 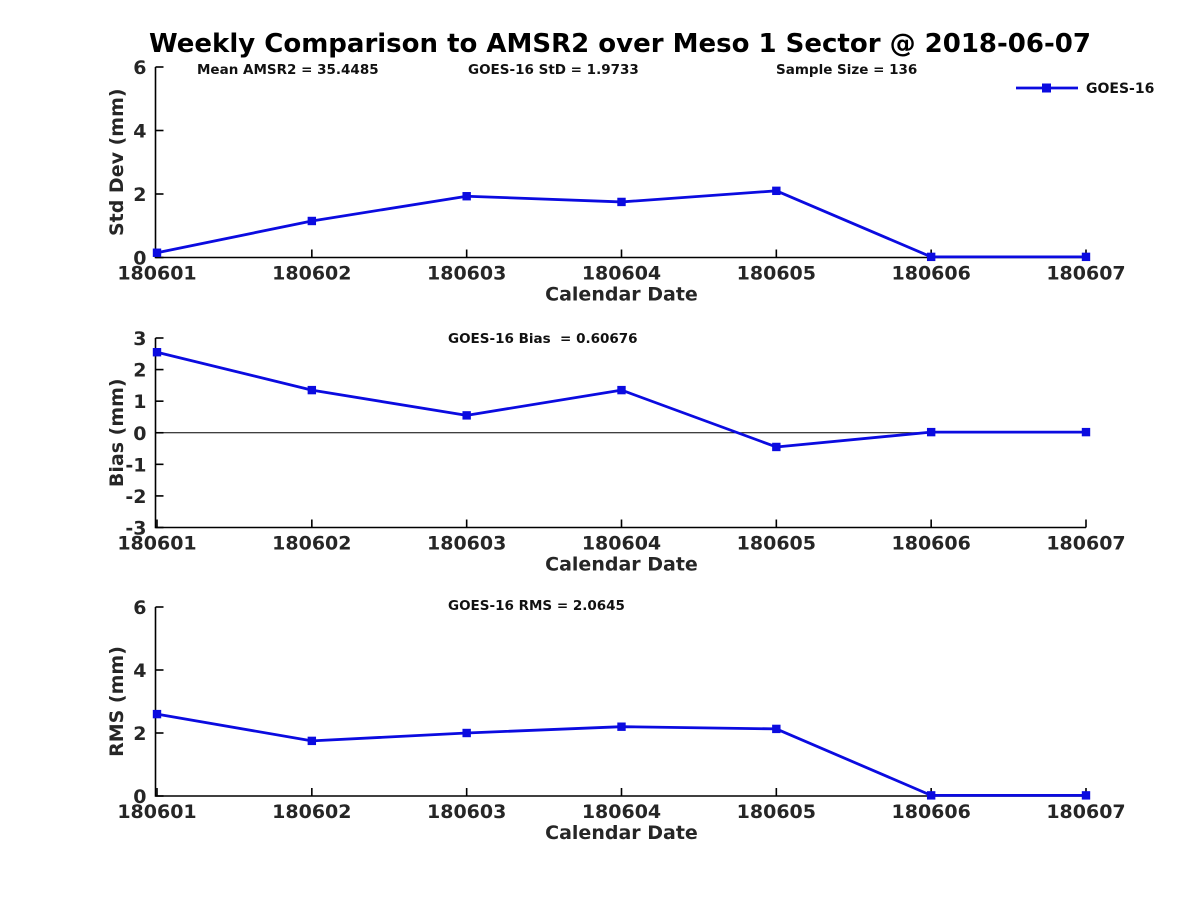 I want to click on legend: GOES-16, so click(x=1085, y=89).